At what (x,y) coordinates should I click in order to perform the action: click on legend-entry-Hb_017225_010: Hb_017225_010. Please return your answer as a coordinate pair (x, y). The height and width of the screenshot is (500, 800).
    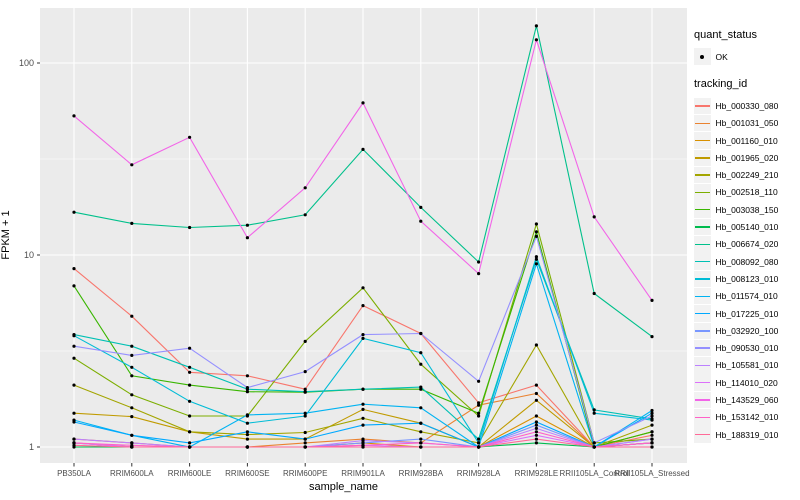
    Looking at the image, I should click on (747, 313).